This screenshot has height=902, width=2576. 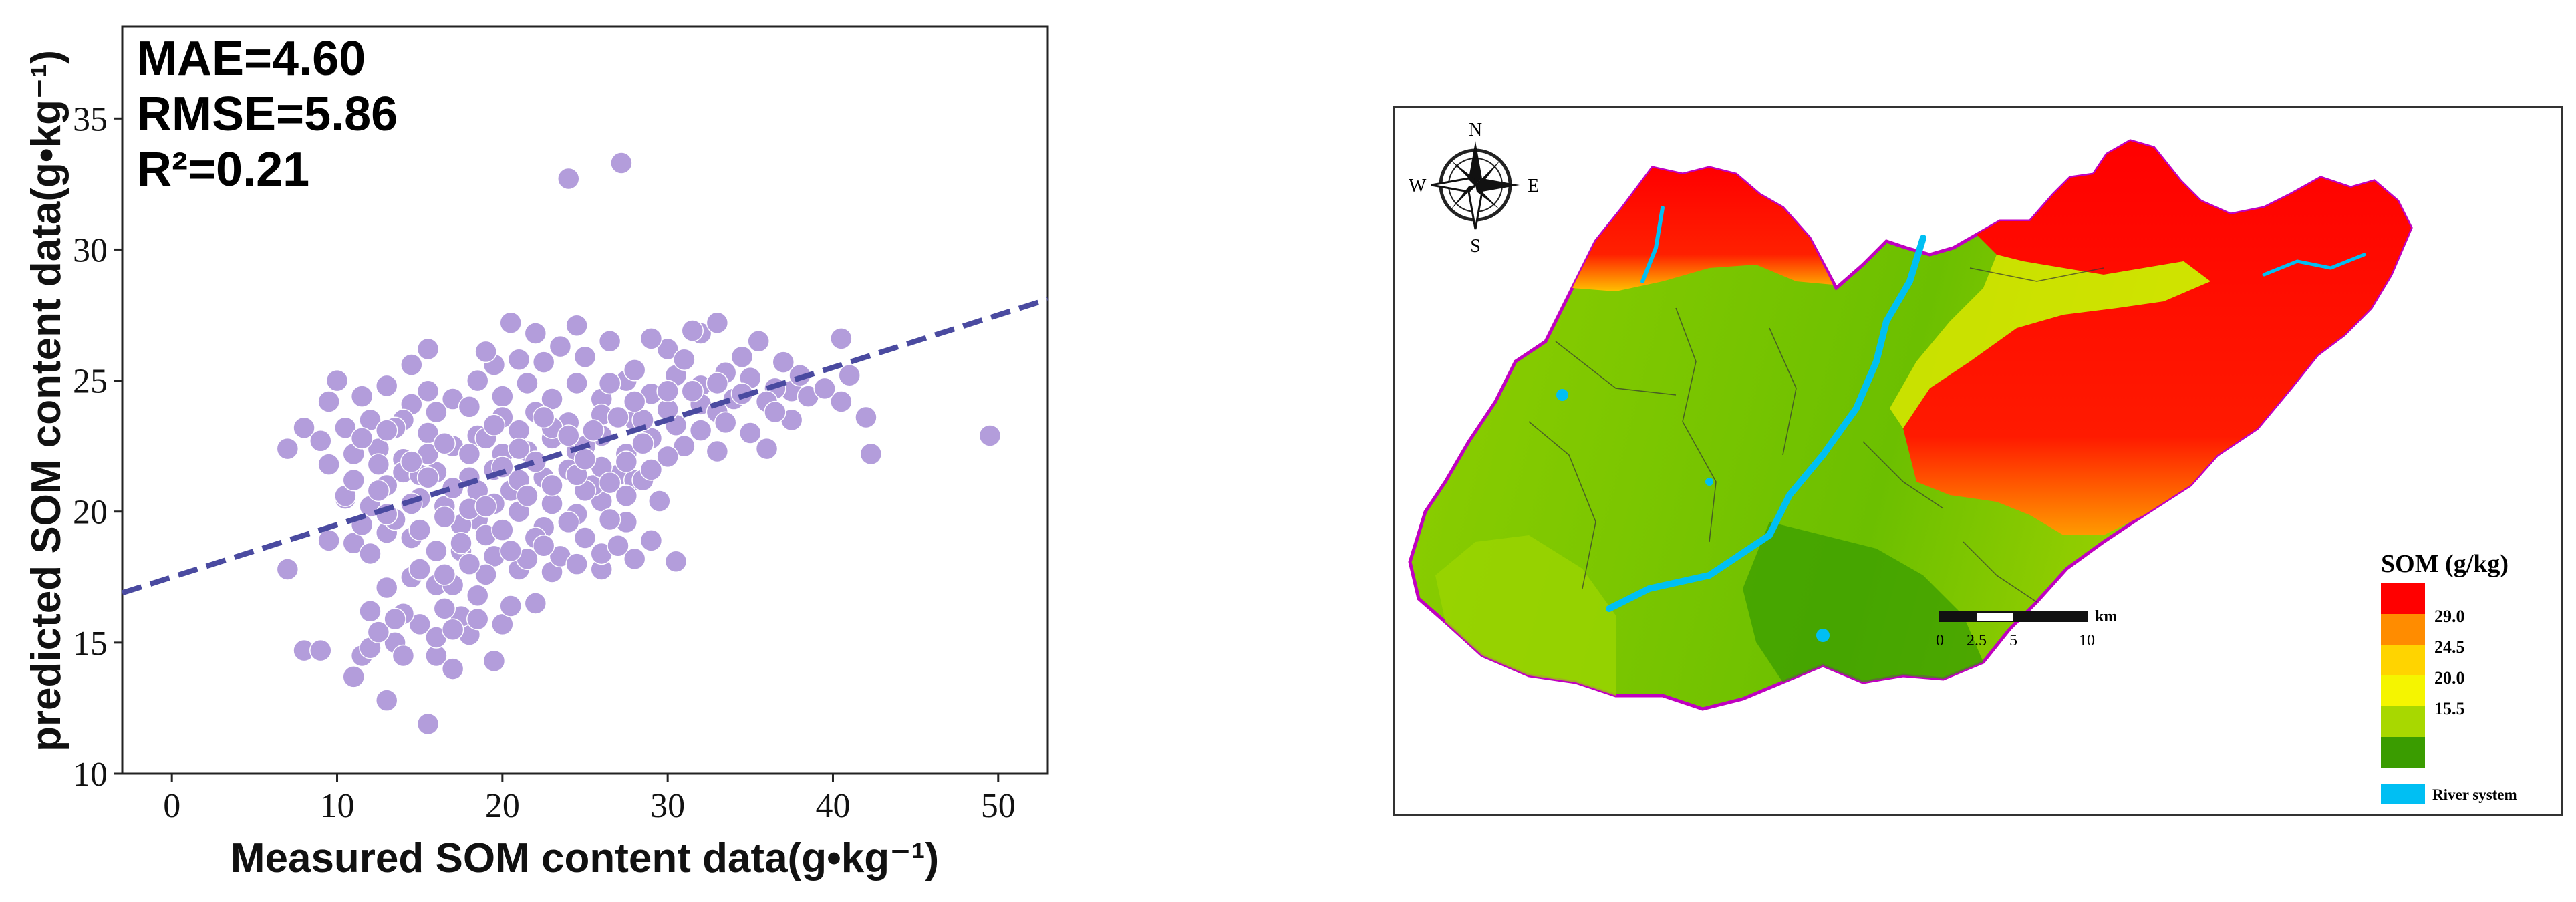 What do you see at coordinates (585, 446) in the screenshot?
I see `regression-line` at bounding box center [585, 446].